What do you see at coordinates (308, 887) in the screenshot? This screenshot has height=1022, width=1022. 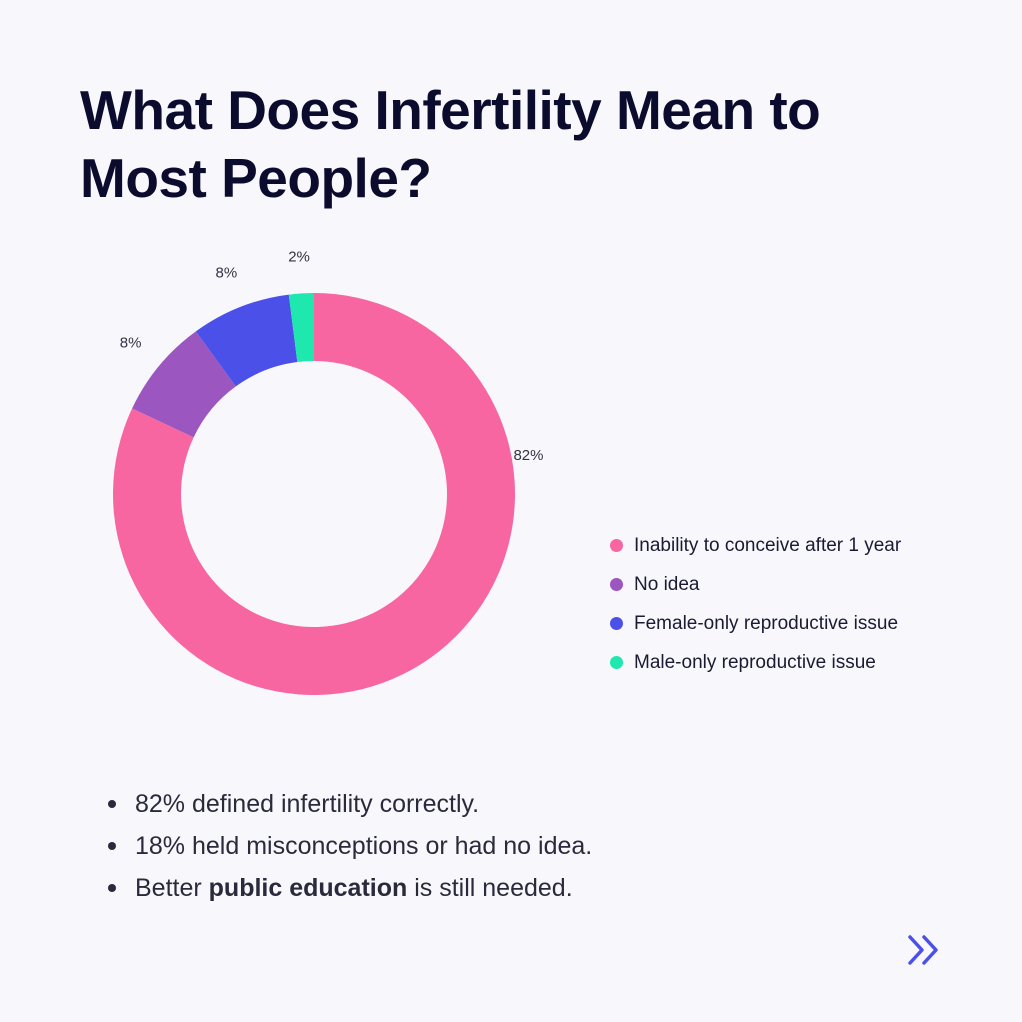 I see `emphasis-text: public education` at bounding box center [308, 887].